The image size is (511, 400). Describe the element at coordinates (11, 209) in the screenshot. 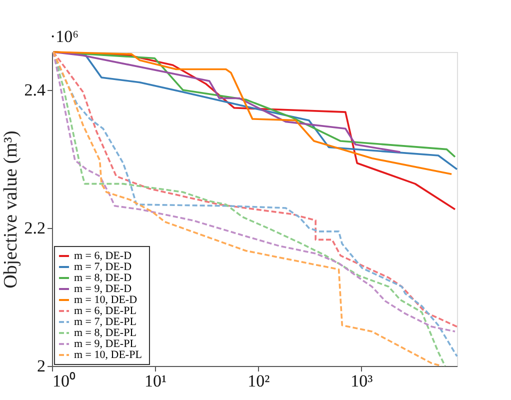

I see `y-axis-title: Objective value (m³)` at that location.